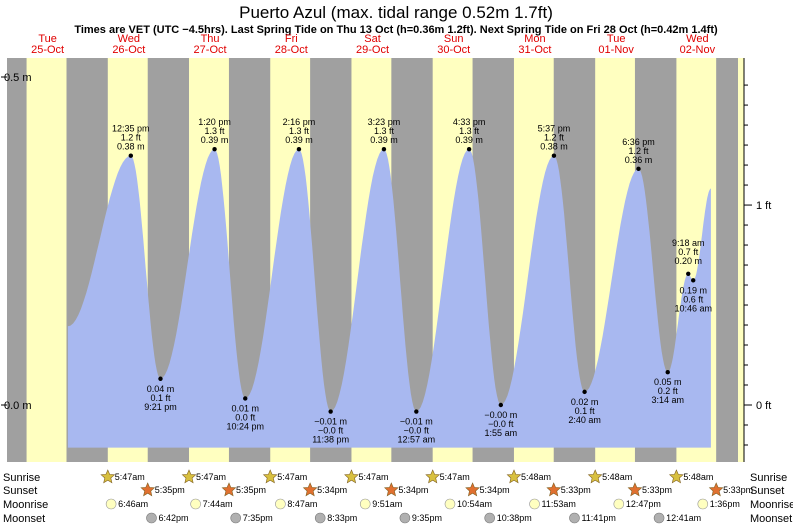 Image resolution: width=793 pixels, height=525 pixels. Describe the element at coordinates (387, 504) in the screenshot. I see `moonrise-time: 9:51am` at that location.